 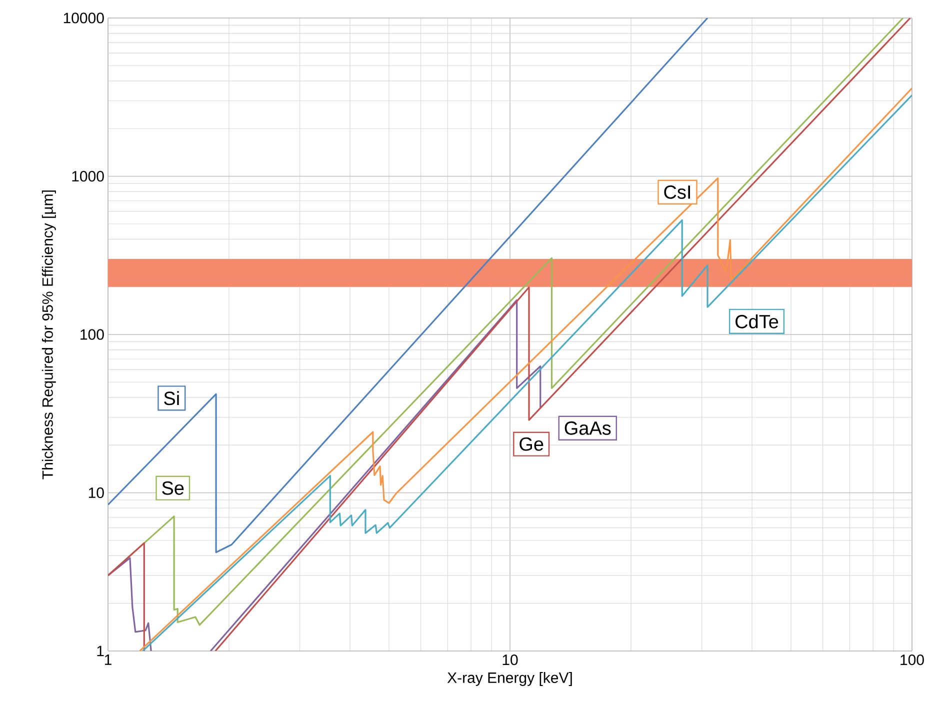 What do you see at coordinates (171, 398) in the screenshot?
I see `series-label: Si` at bounding box center [171, 398].